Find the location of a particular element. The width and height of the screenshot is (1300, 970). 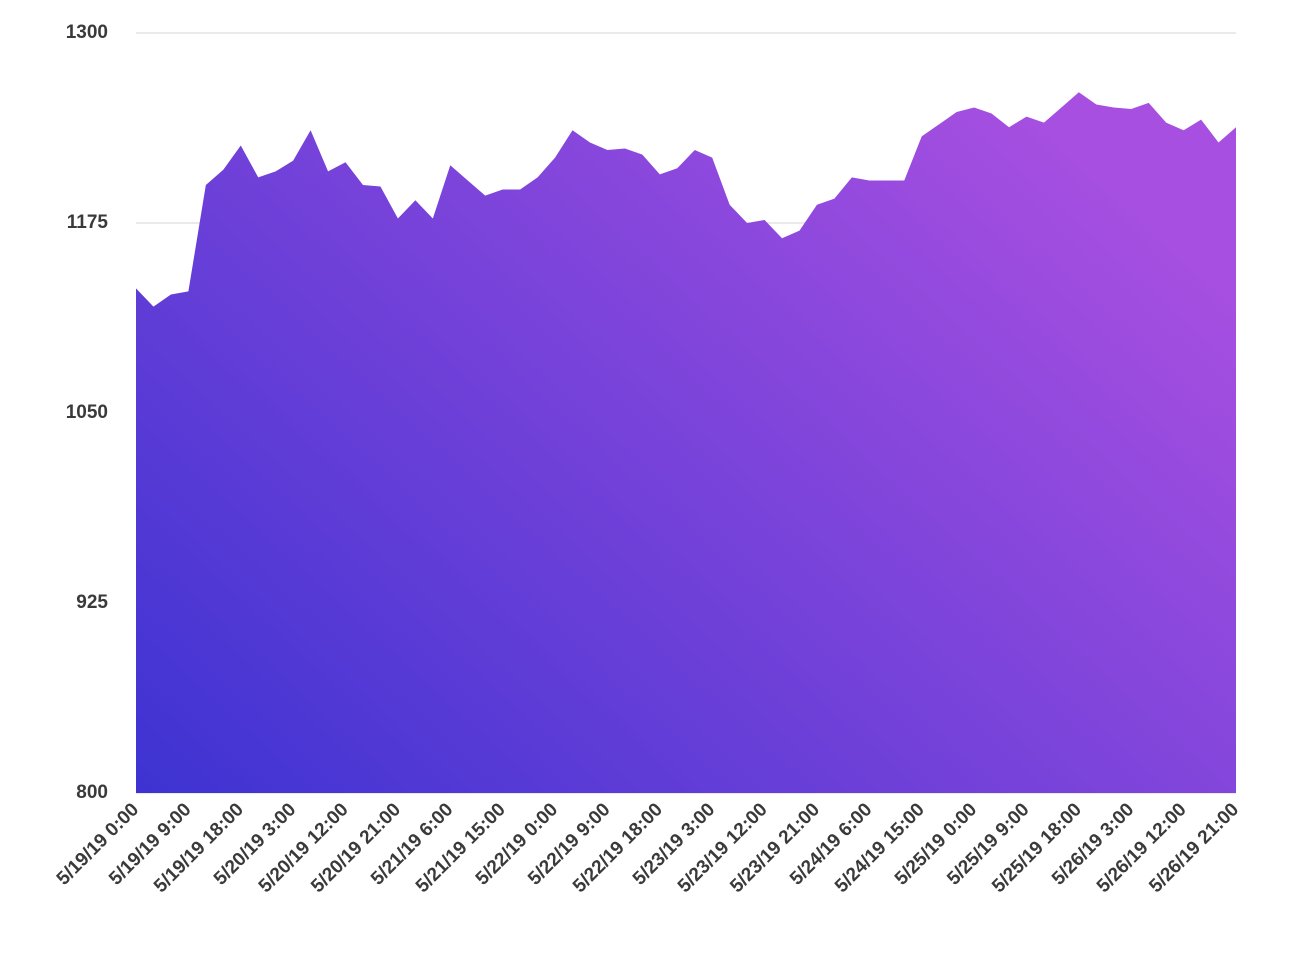

y-tick-label: 1175 is located at coordinates (88, 222).